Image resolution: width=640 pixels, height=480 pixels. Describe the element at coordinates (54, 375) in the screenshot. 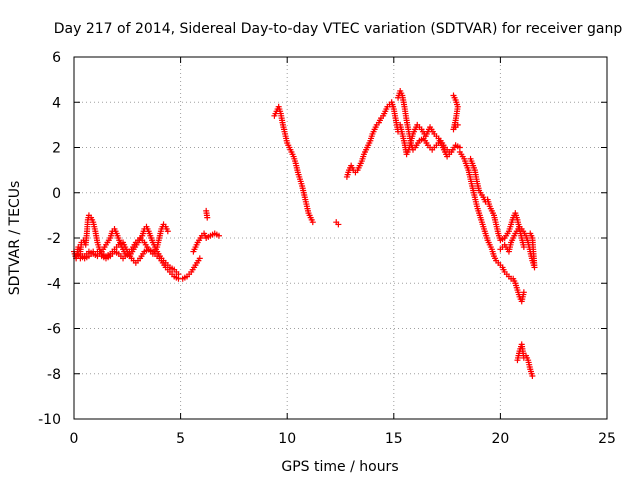

I see `y-tick-label: -8` at that location.